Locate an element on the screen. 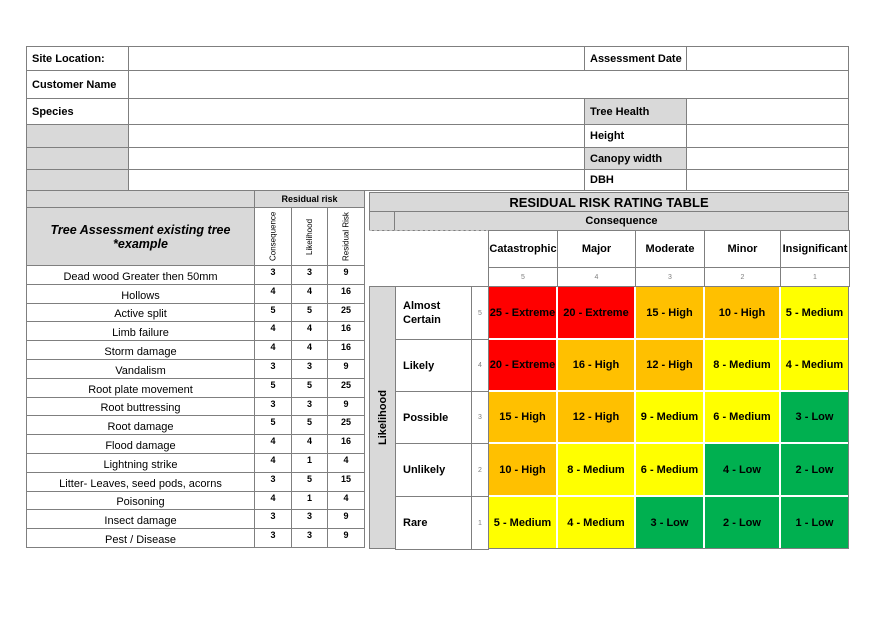  site-location-field is located at coordinates (356, 58).